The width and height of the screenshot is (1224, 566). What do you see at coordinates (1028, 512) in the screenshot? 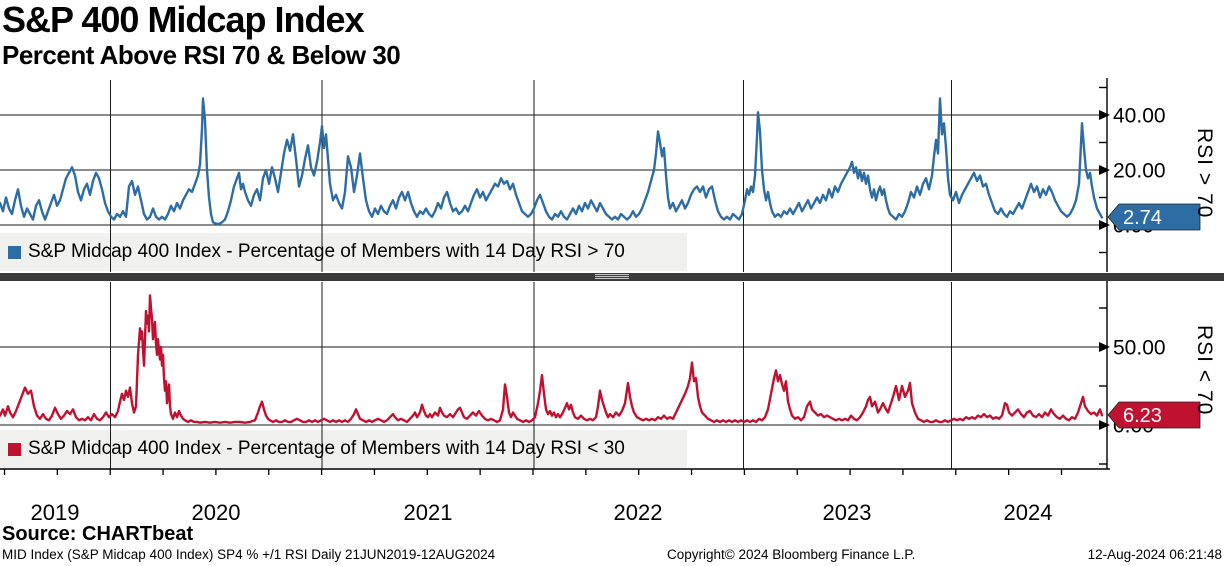
I see `x-year-label: 2024` at bounding box center [1028, 512].